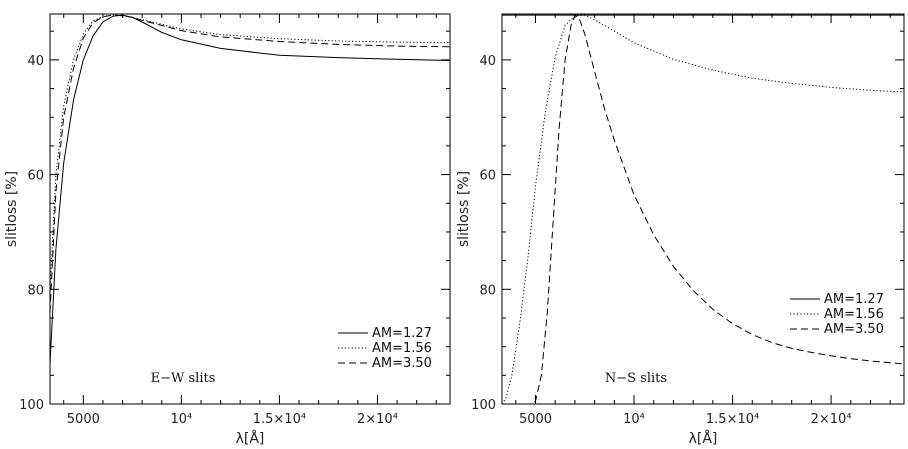 The width and height of the screenshot is (908, 449). What do you see at coordinates (183, 378) in the screenshot?
I see `panel-label: E−W slits` at bounding box center [183, 378].